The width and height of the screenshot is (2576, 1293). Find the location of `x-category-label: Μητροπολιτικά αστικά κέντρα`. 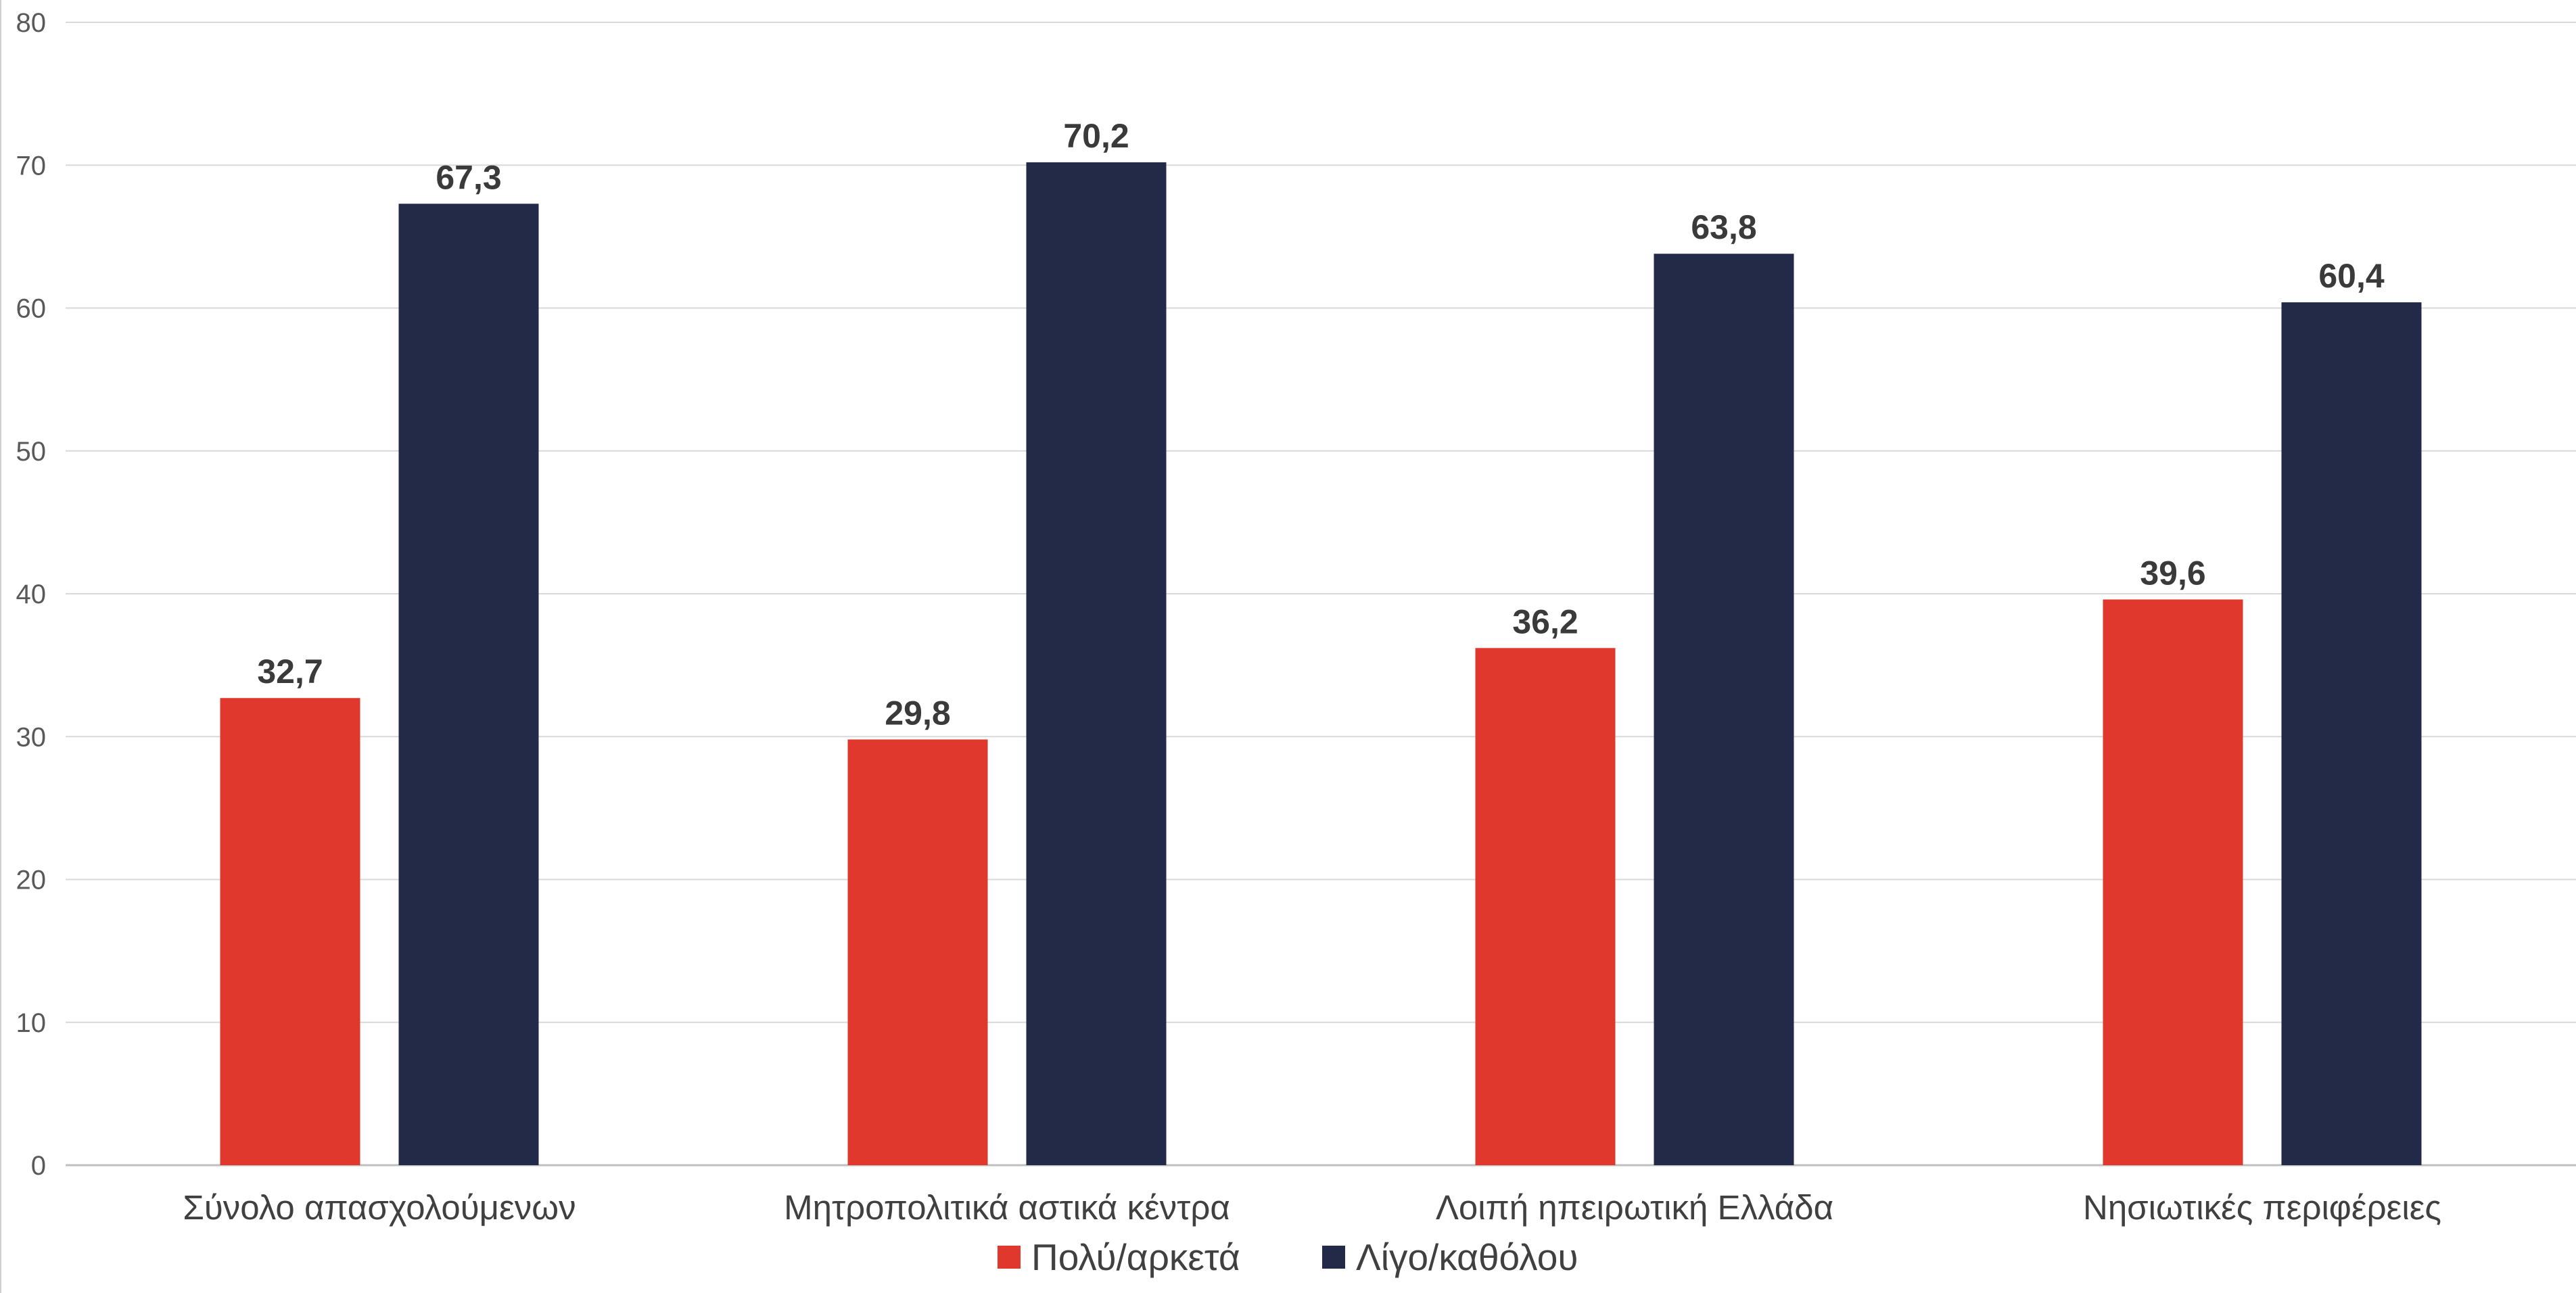

x-category-label: Μητροπολιτικά αστικά κέντρα is located at coordinates (1007, 1207).